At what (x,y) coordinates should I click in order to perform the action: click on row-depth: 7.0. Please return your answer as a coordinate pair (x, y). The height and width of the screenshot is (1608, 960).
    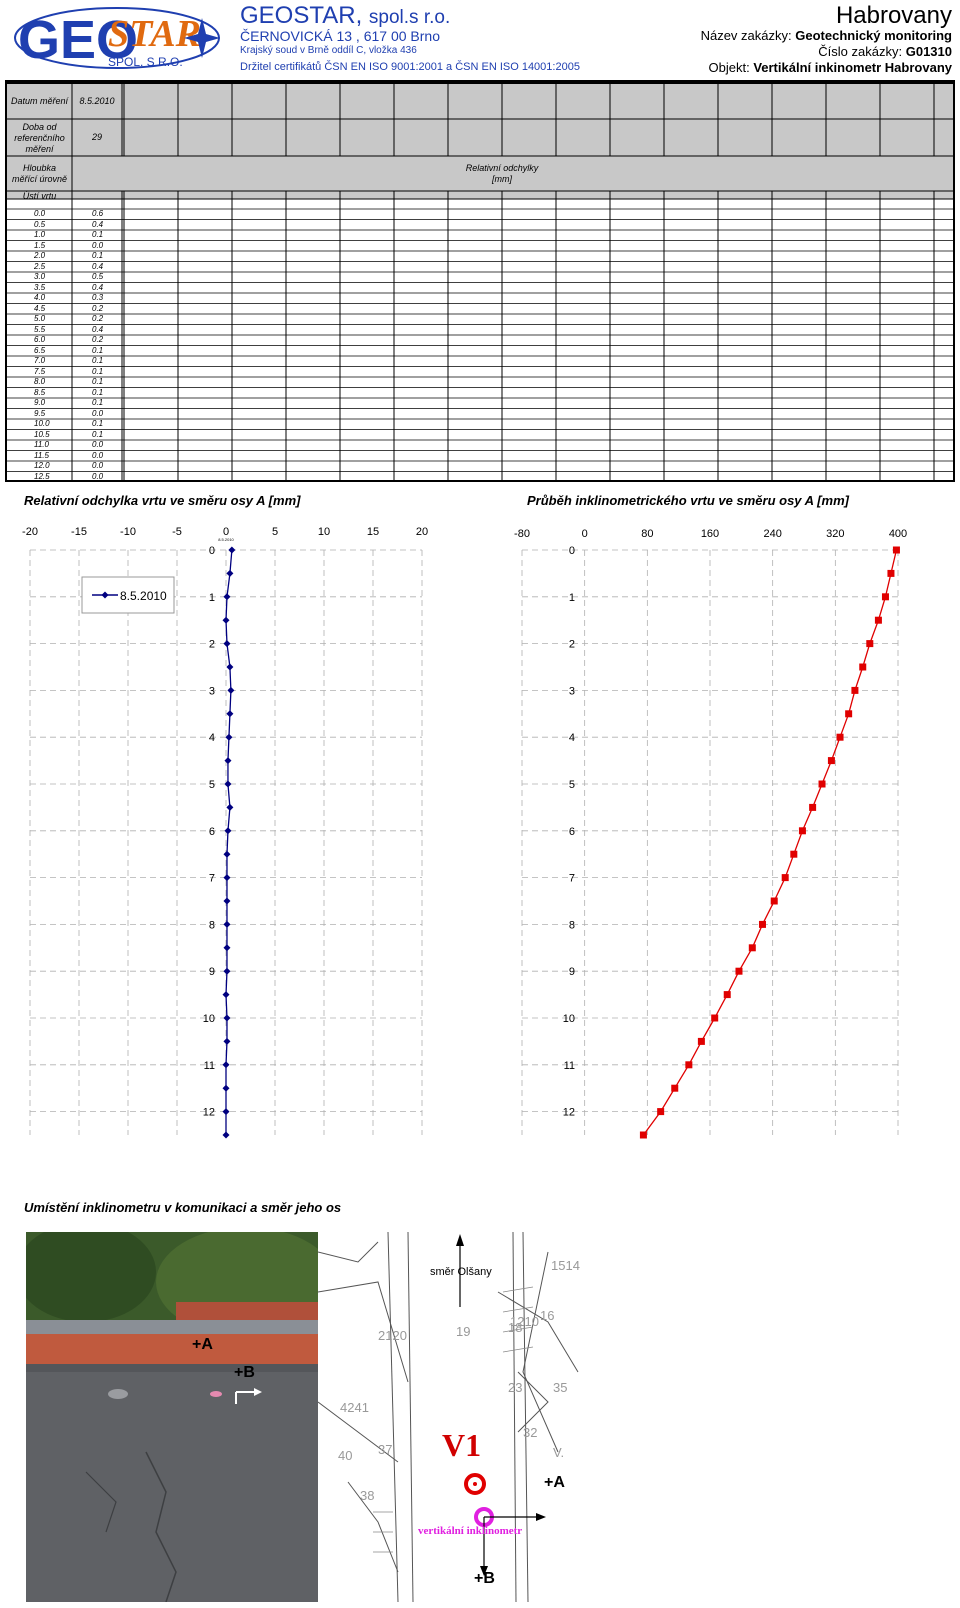
    Looking at the image, I should click on (40, 360).